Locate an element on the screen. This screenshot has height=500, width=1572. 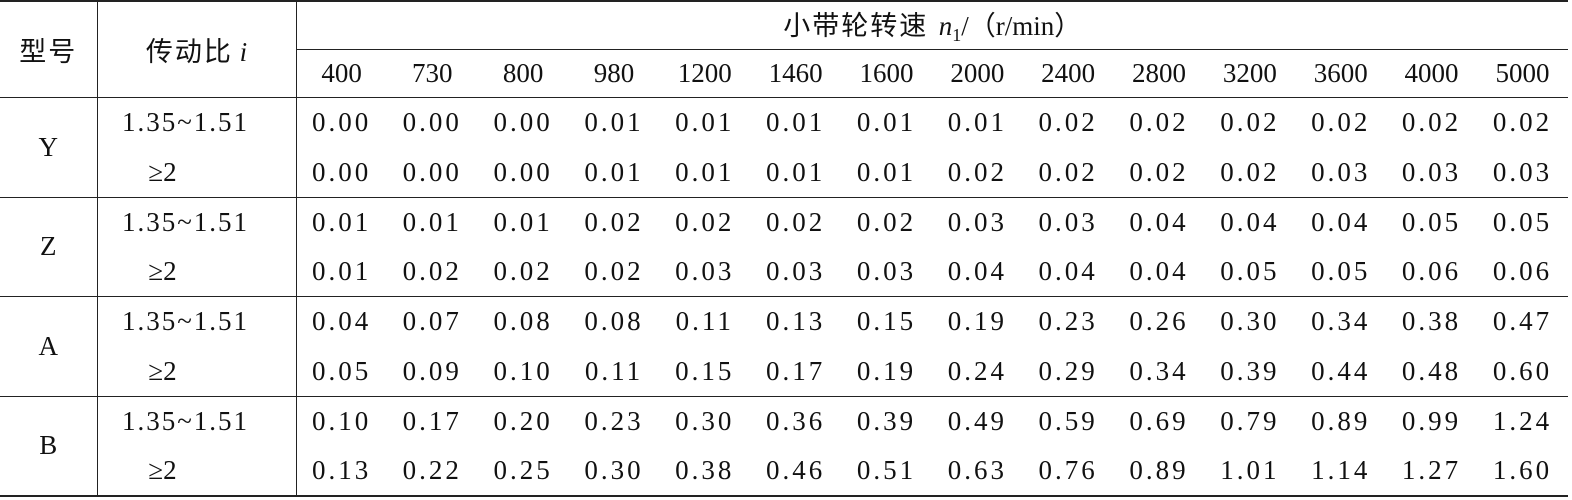
speed-group-header: 小带轮转速 n1/（r/min） is located at coordinates (932, 25).